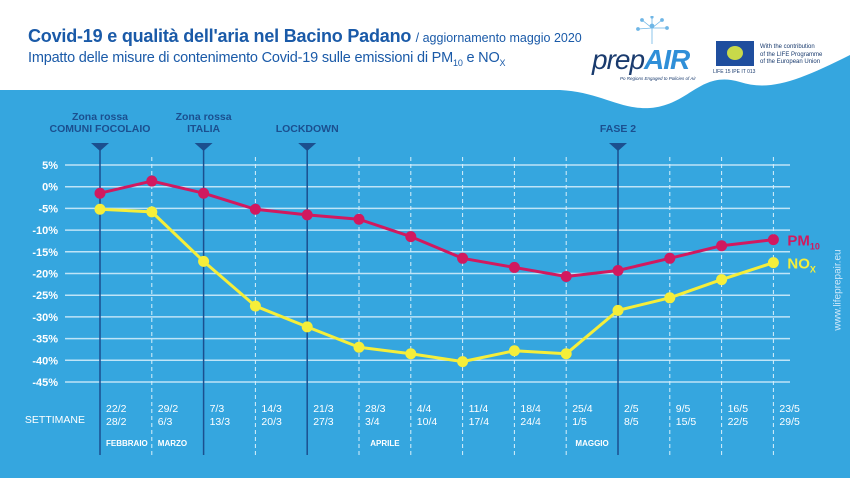 This screenshot has width=850, height=478. Describe the element at coordinates (271, 409) in the screenshot. I see `week-start-label: 14/3` at that location.